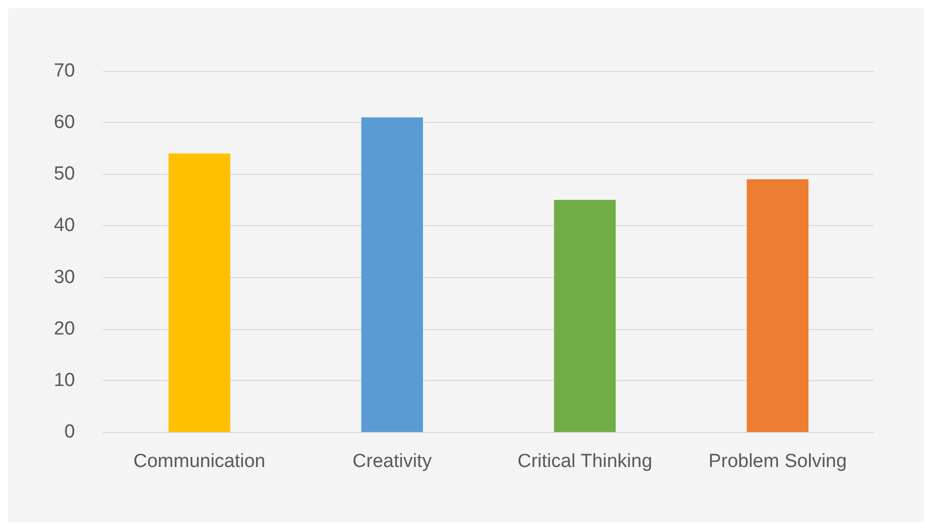 Image resolution: width=930 pixels, height=528 pixels. Describe the element at coordinates (64, 329) in the screenshot. I see `y-tick-label: 20` at that location.